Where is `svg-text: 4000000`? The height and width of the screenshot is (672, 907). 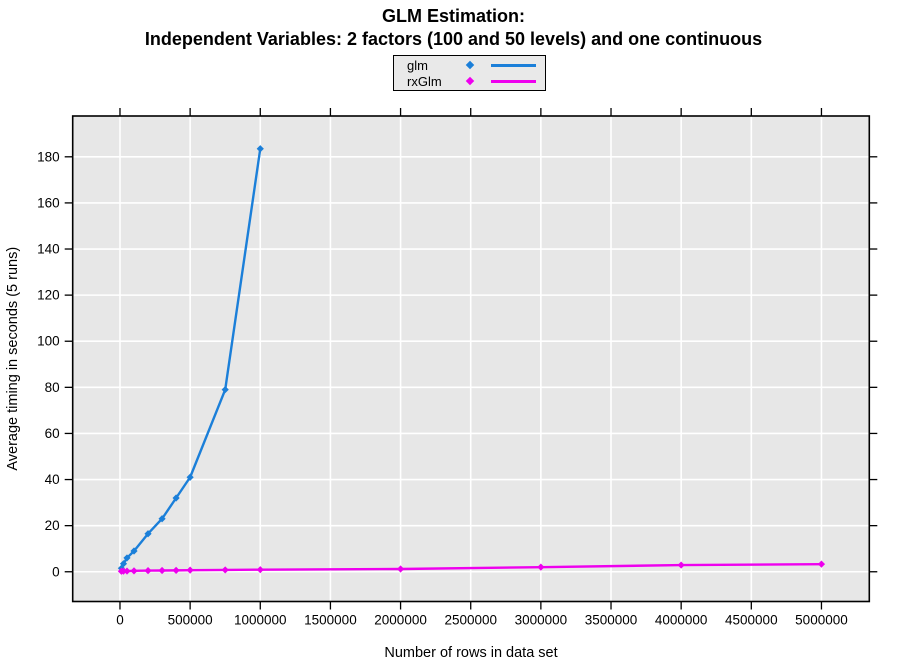
svg-text: 4000000 is located at coordinates (681, 620).